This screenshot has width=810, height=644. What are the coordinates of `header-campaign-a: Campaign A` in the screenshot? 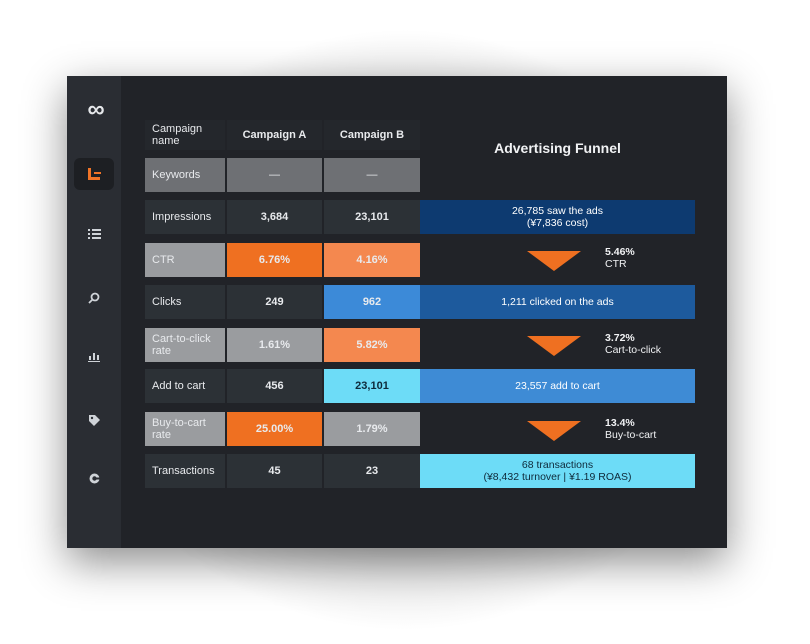 It's located at (274, 135).